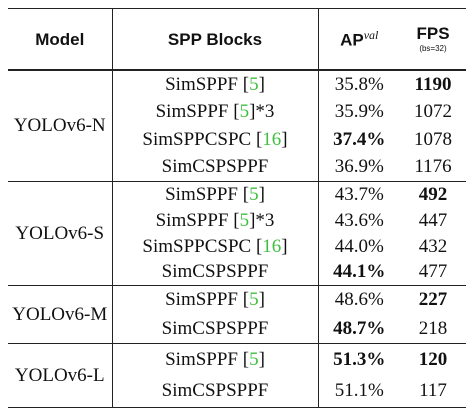 The image size is (474, 414). I want to click on ap-value: 35.8%, so click(359, 84).